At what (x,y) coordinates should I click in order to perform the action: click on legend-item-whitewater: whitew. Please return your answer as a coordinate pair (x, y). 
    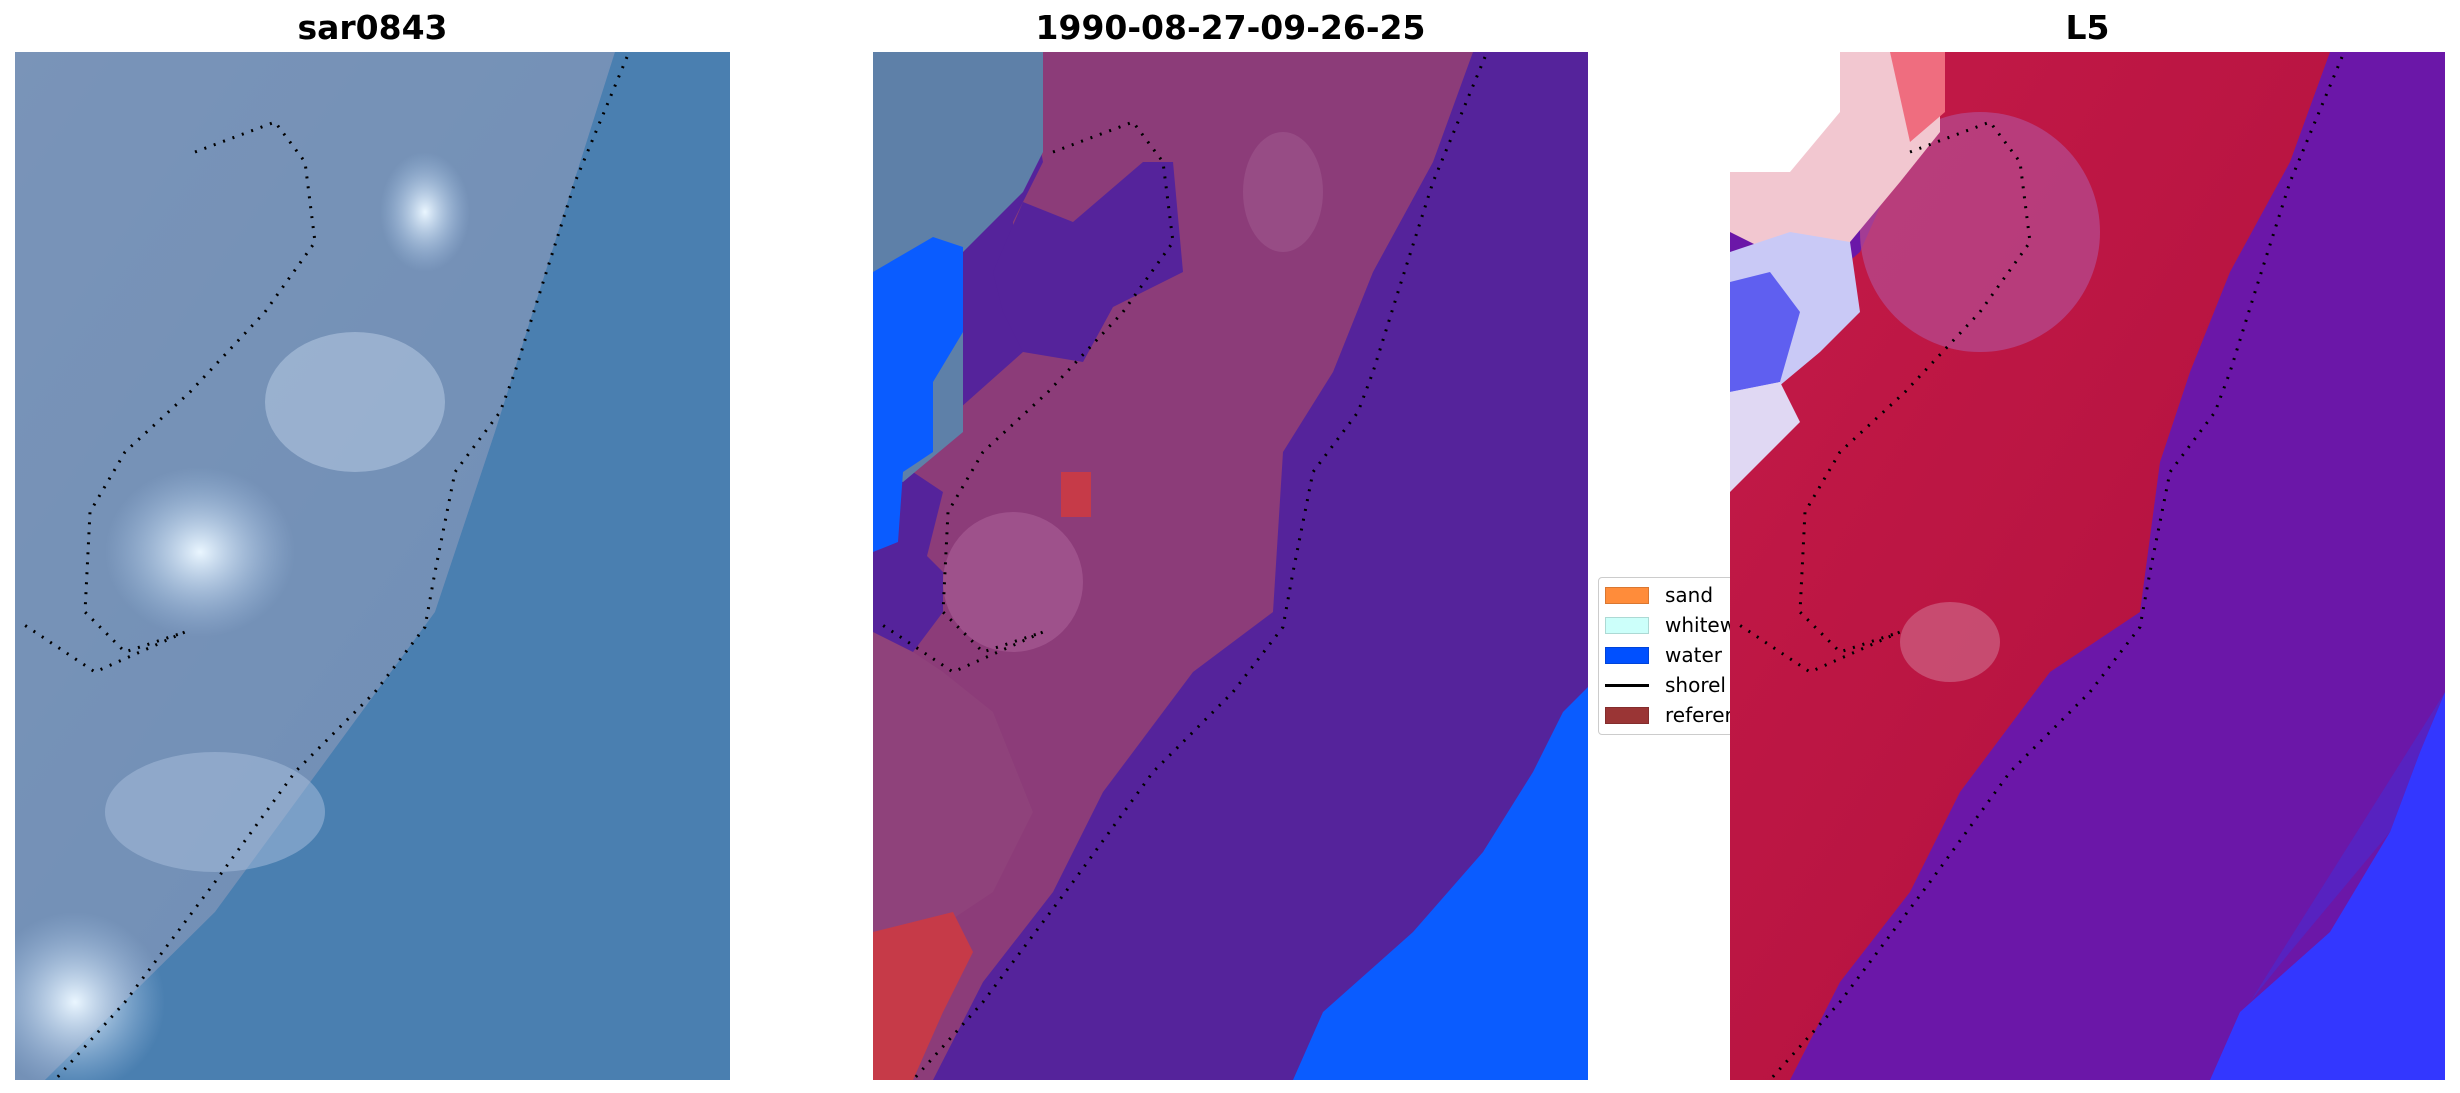
    Looking at the image, I should click on (1670, 625).